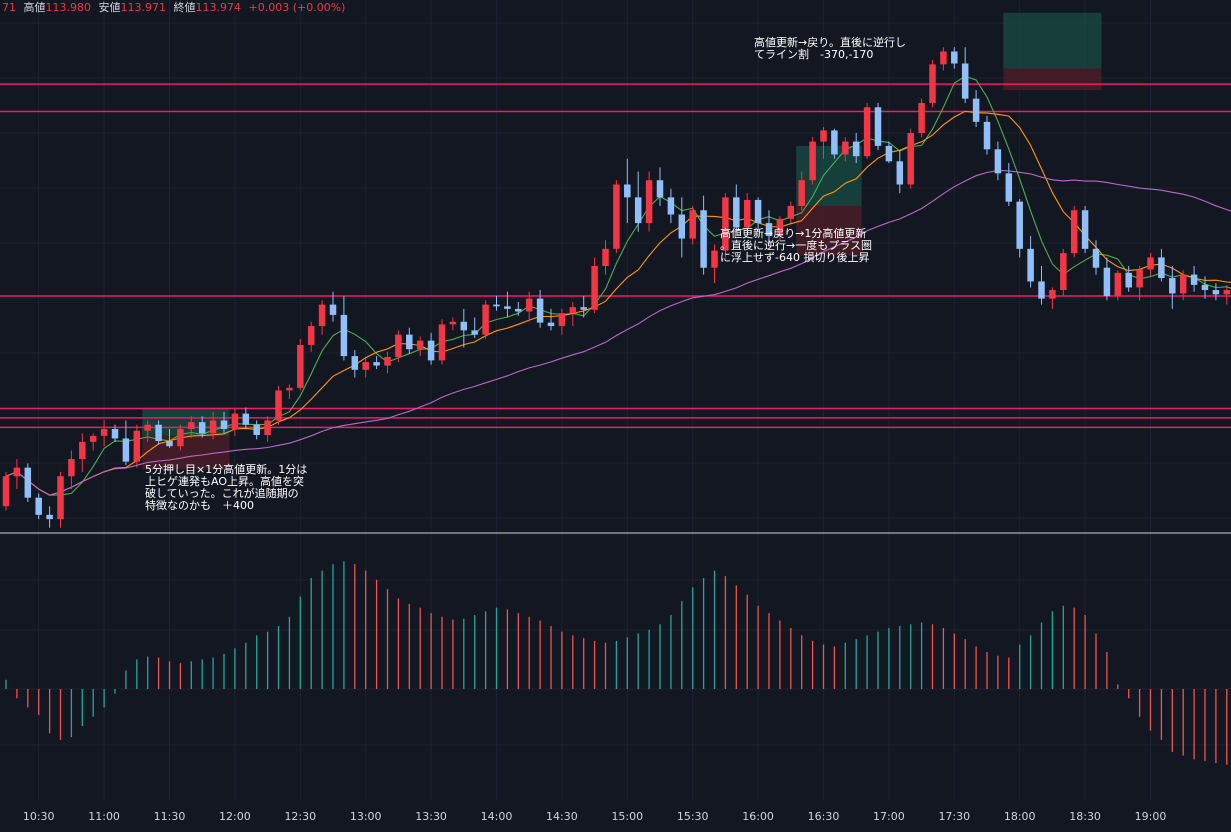 The height and width of the screenshot is (832, 1231). I want to click on annotation-line: 高値更新→戻り→1分高値更新, so click(793, 233).